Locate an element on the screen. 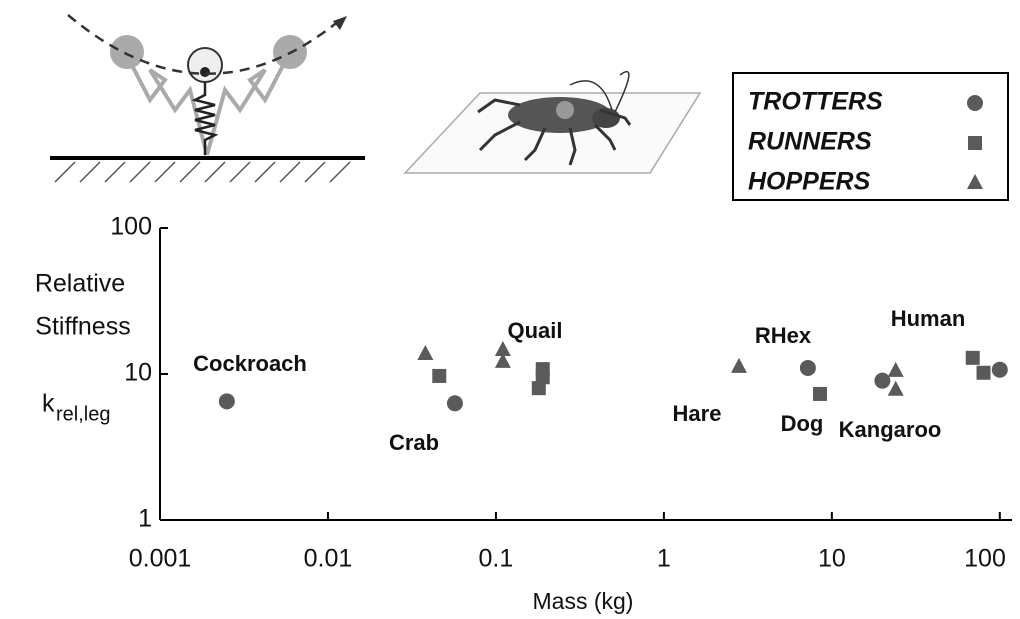 The width and height of the screenshot is (1020, 619). legend-box is located at coordinates (870, 136).